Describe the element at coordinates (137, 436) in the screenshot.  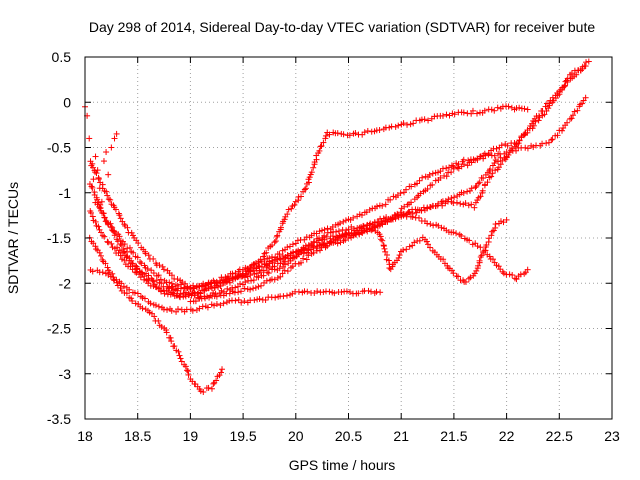
I see `x-tick-label: 18.5` at that location.